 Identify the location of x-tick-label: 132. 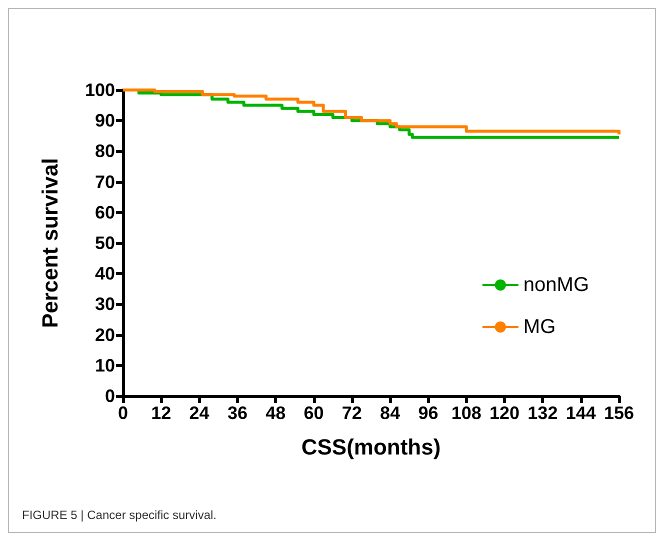
(543, 413).